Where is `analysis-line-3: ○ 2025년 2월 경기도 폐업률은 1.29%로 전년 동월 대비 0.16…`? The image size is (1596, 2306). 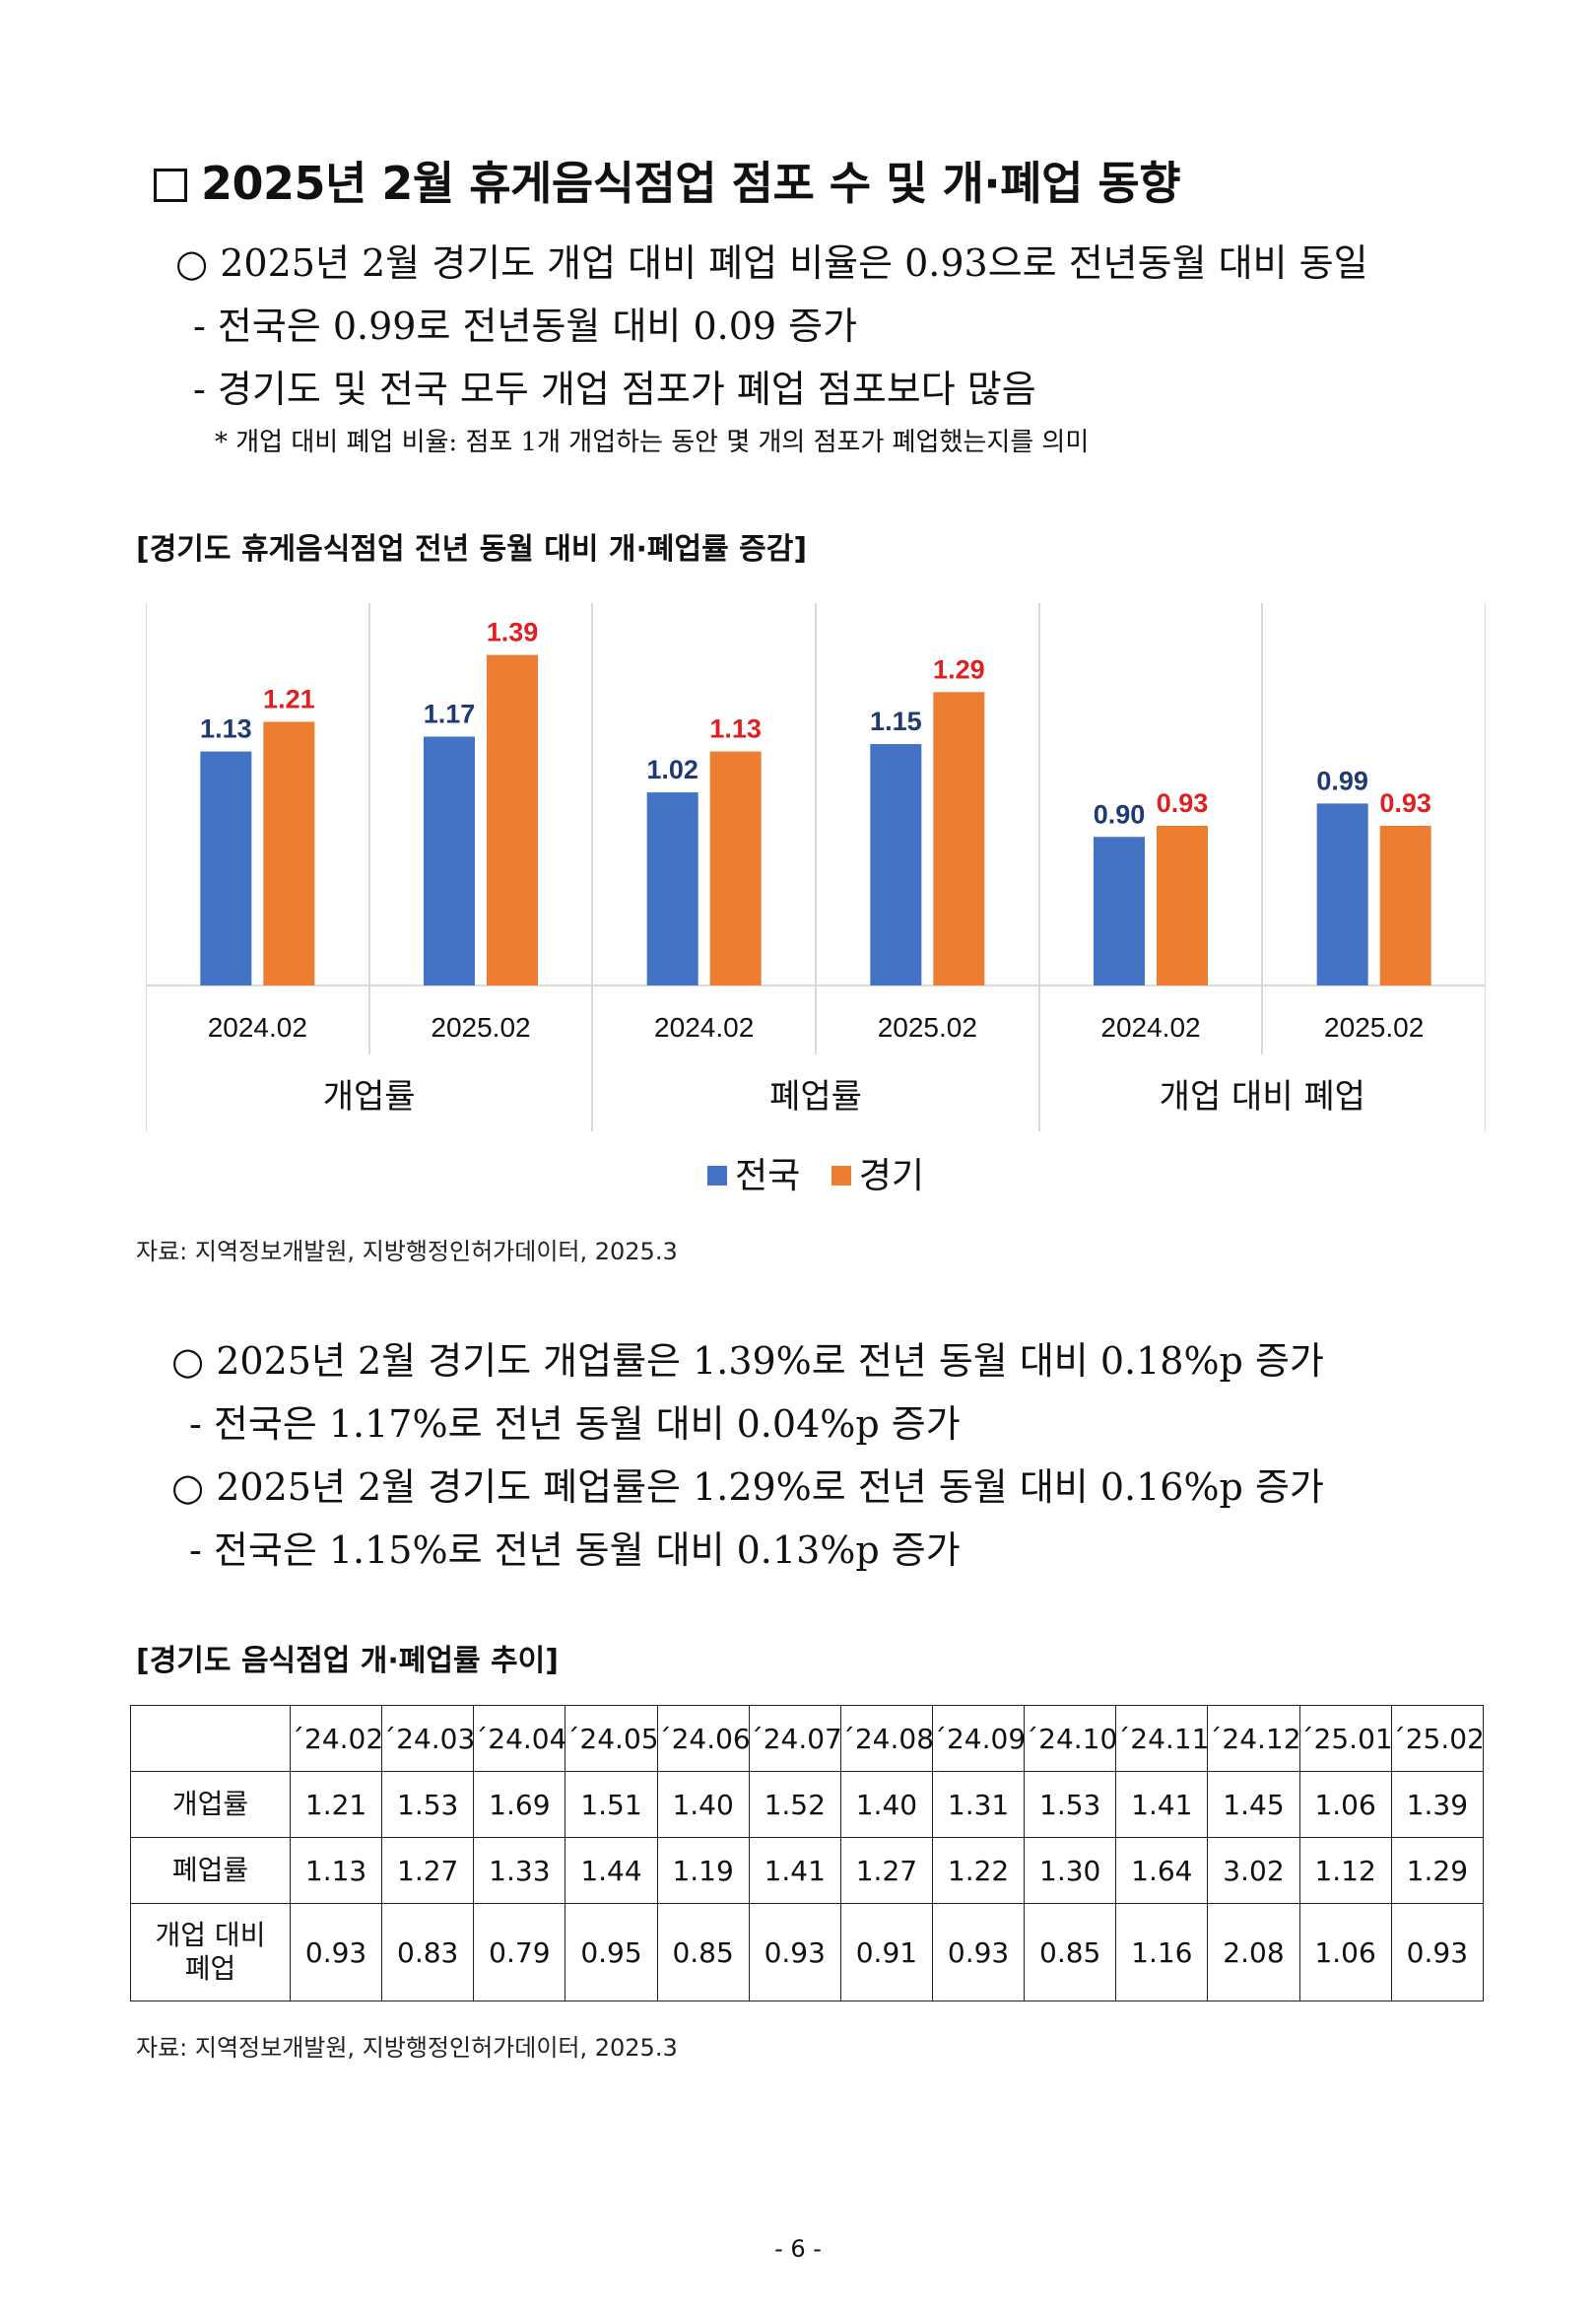
analysis-line-3: ○ 2025년 2월 경기도 폐업률은 1.29%로 전년 동월 대비 0.16… is located at coordinates (748, 1487).